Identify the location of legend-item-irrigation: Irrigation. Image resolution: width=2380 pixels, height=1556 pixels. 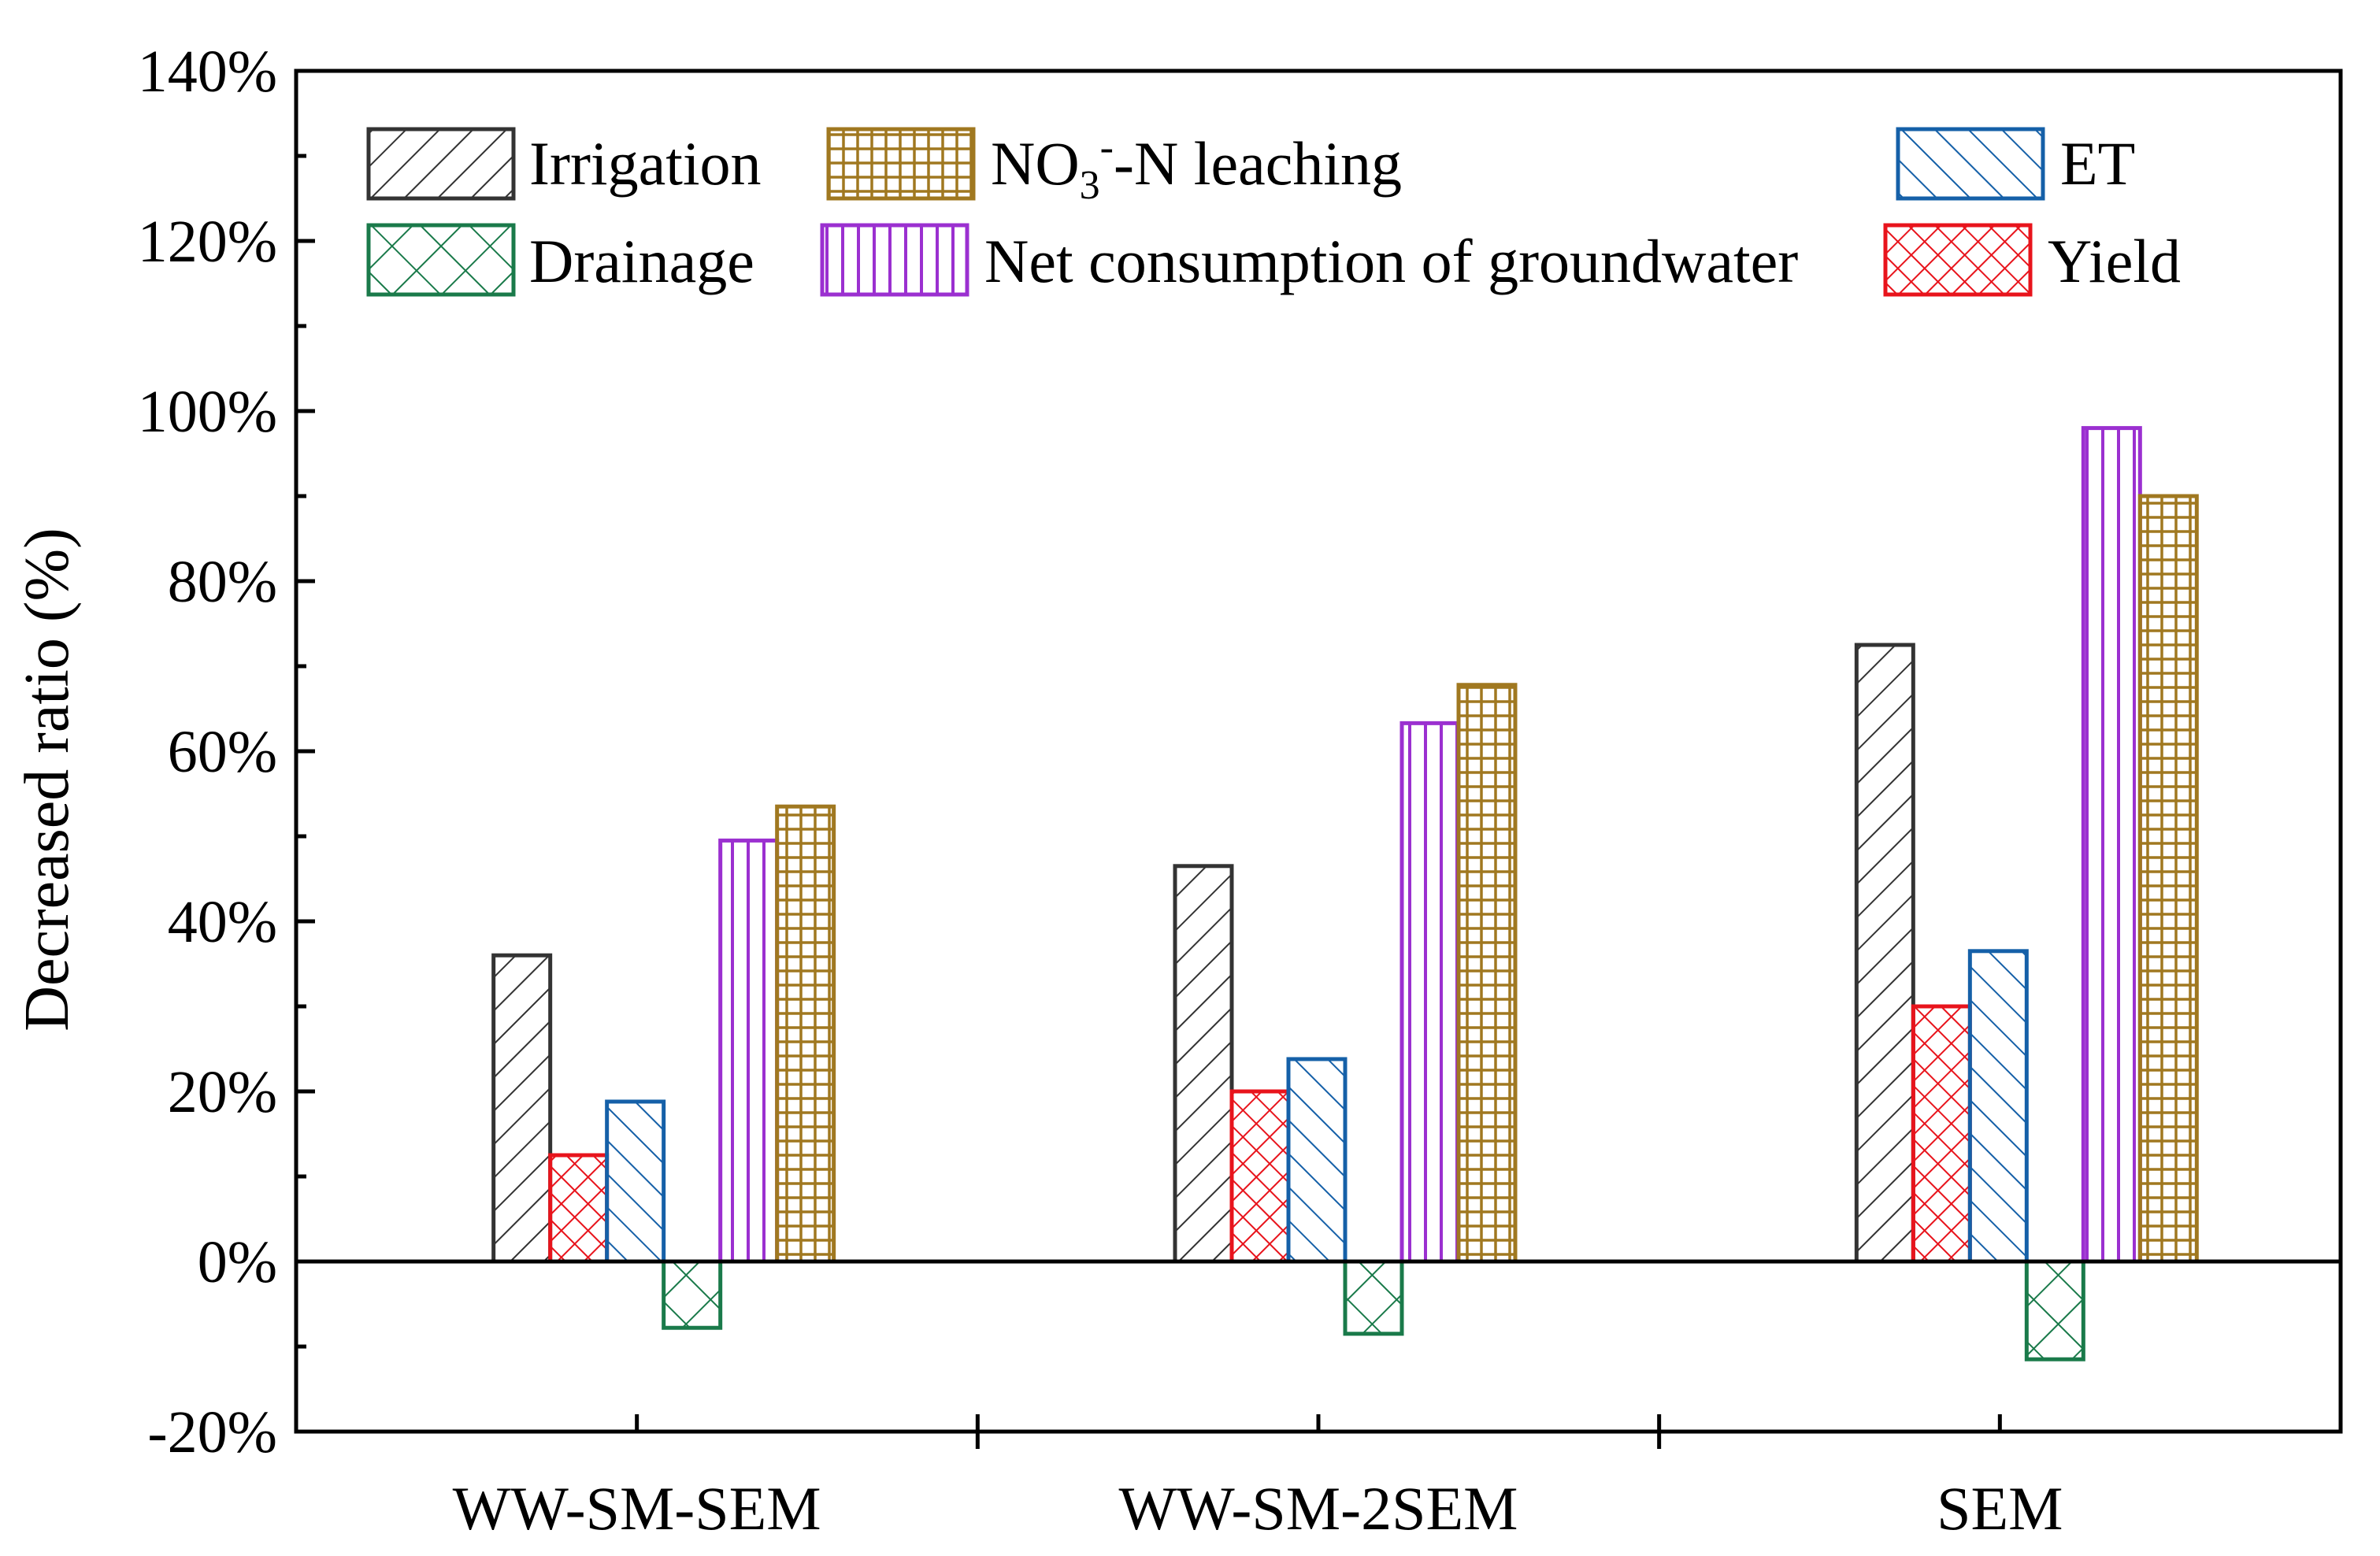
(564, 164).